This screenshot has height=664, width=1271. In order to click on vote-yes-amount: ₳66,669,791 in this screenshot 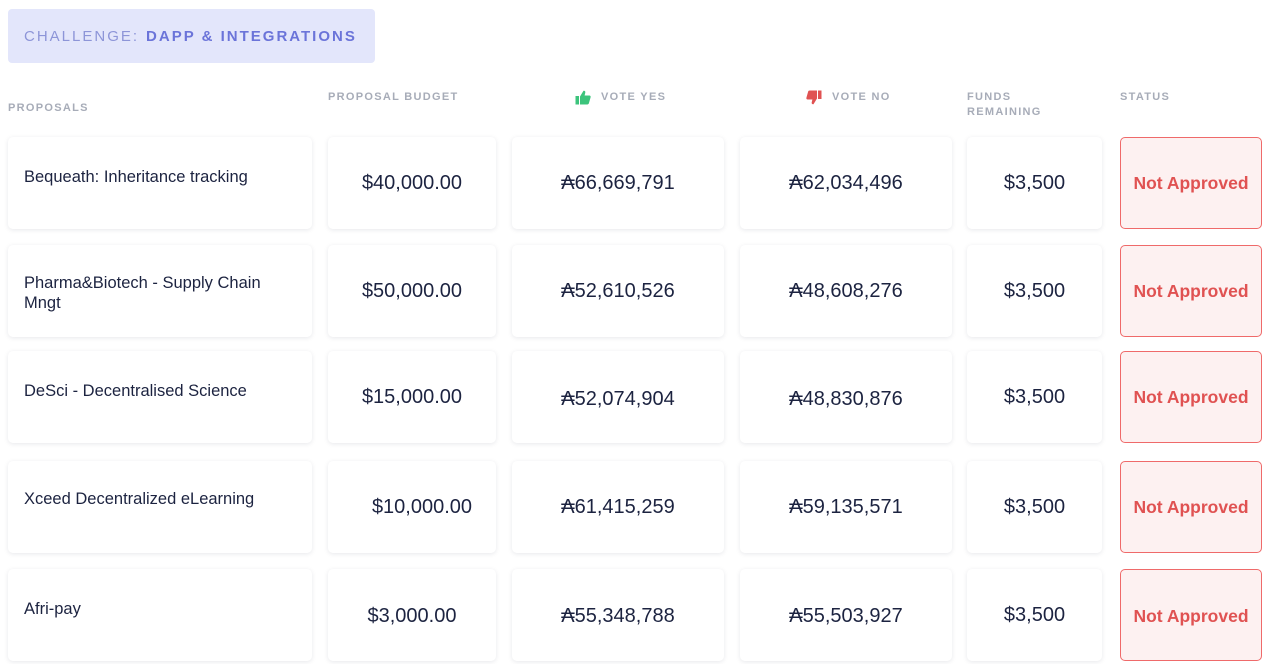, I will do `click(618, 183)`.